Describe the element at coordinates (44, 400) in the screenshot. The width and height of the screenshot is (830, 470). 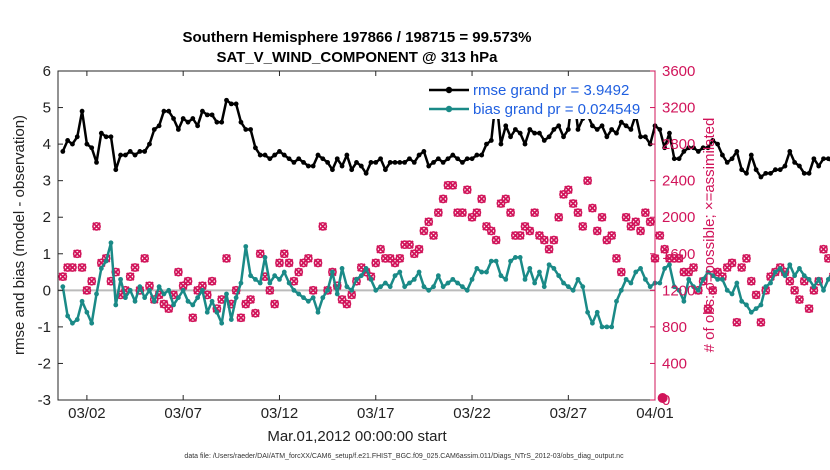
I see `left-tick-label: -3` at that location.